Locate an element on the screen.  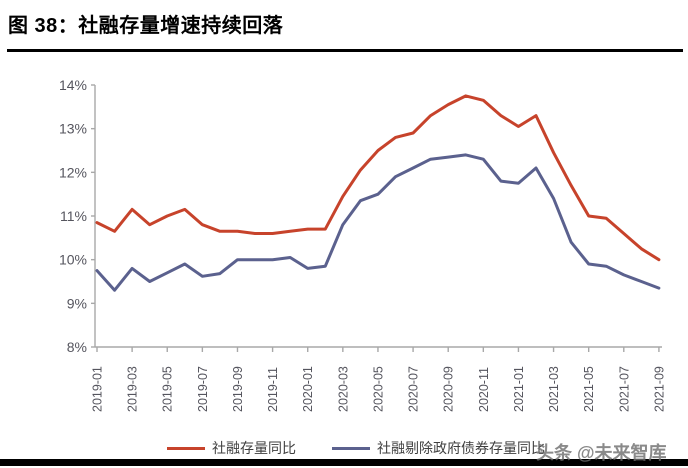
svg-text: 2020-07 is located at coordinates (414, 389).